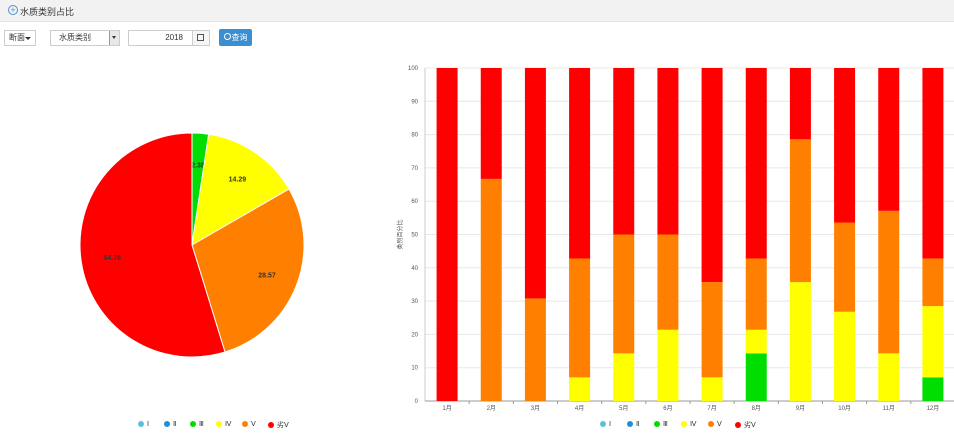 This screenshot has width=954, height=442. What do you see at coordinates (235, 37) in the screenshot?
I see `query-button: 查询` at bounding box center [235, 37].